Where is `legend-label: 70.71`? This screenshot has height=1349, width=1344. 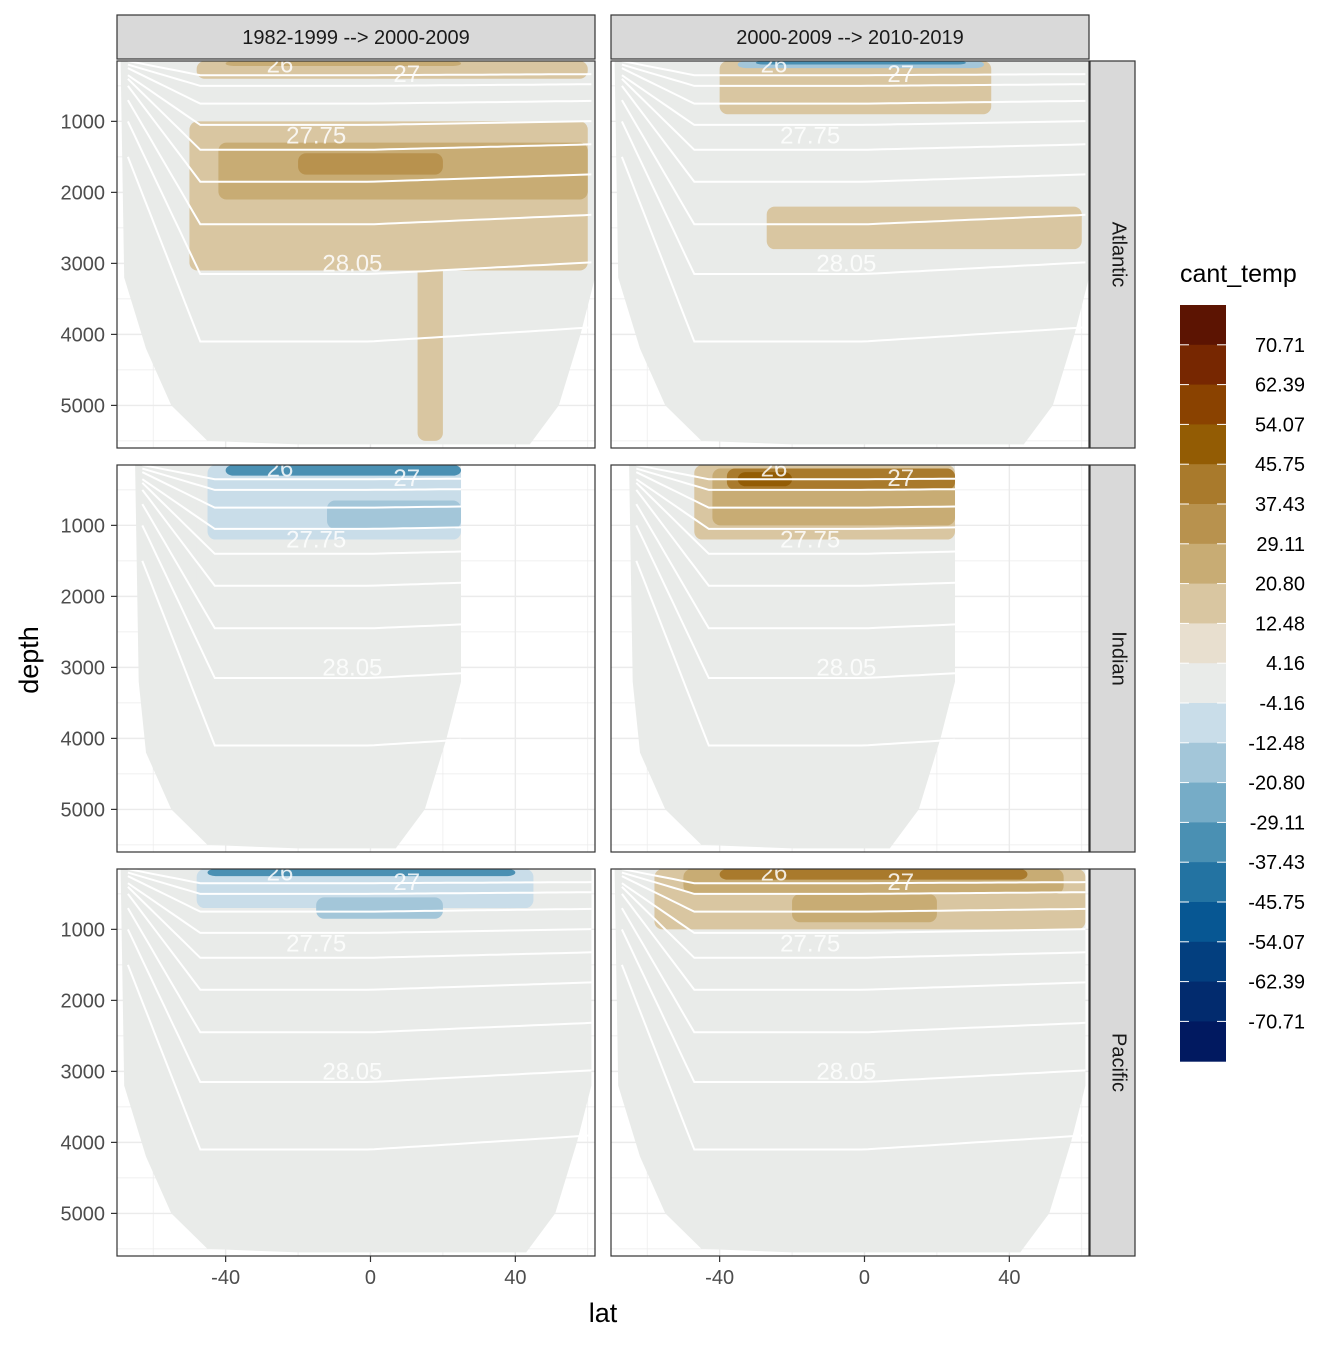
legend-label: 70.71 is located at coordinates (1280, 346).